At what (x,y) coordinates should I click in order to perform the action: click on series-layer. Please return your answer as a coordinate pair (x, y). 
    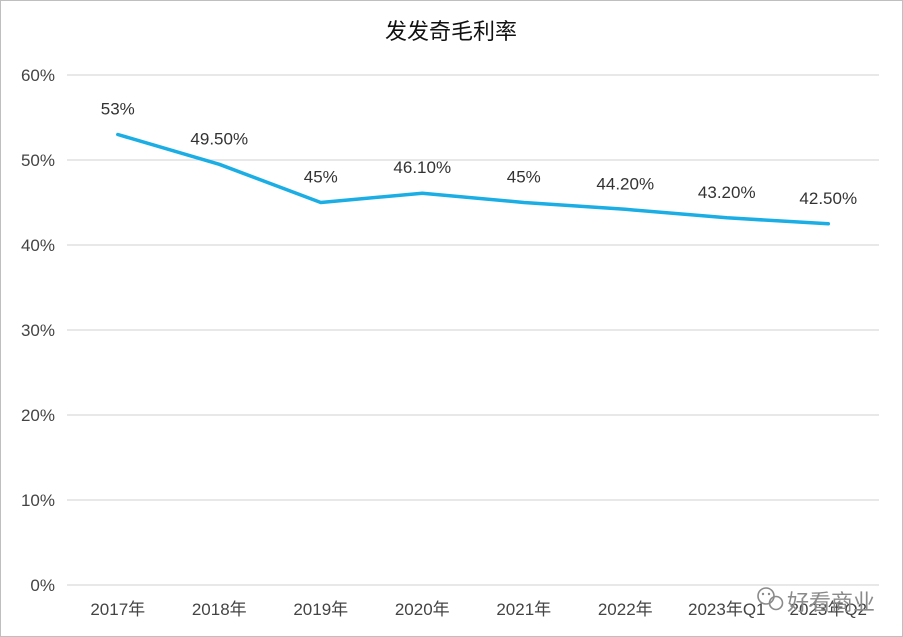
    Looking at the image, I should click on (473, 179).